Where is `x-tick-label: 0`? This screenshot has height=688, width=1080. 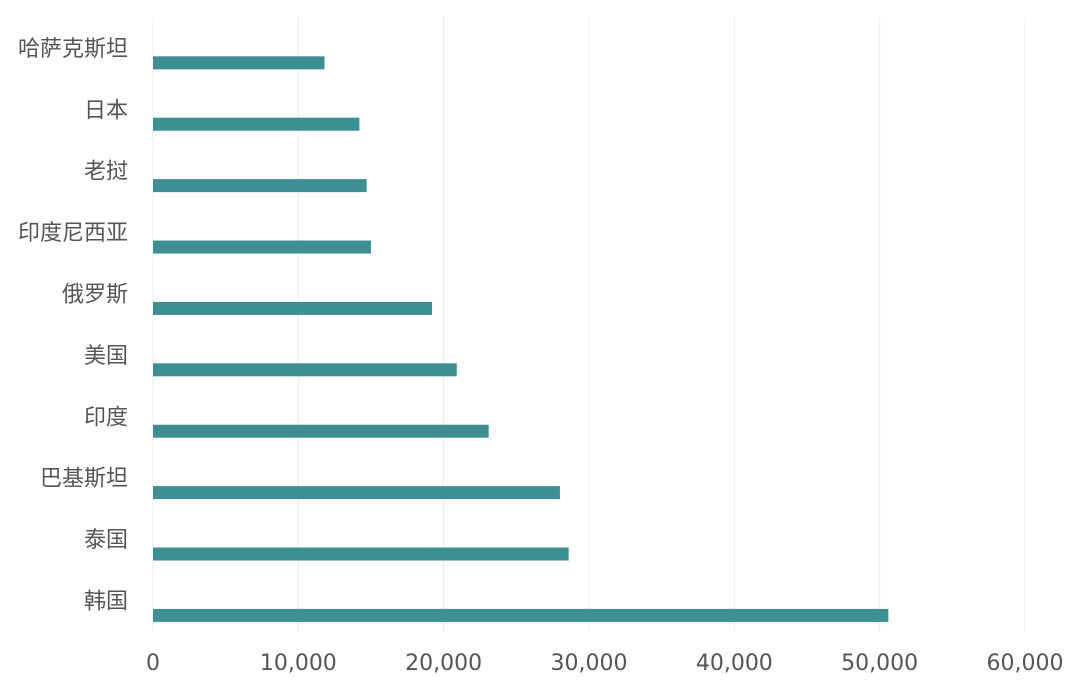 x-tick-label: 0 is located at coordinates (153, 663).